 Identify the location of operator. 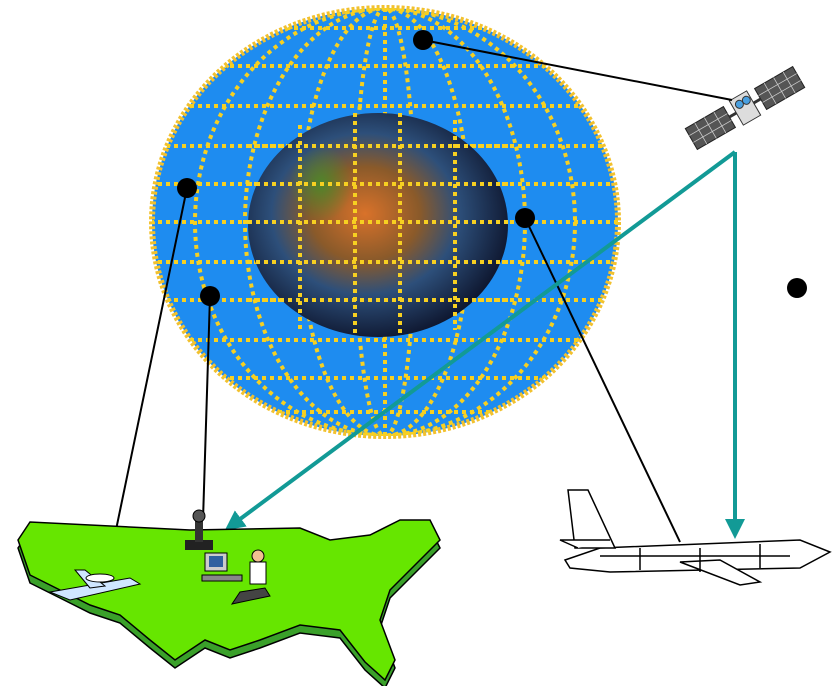
(236, 577).